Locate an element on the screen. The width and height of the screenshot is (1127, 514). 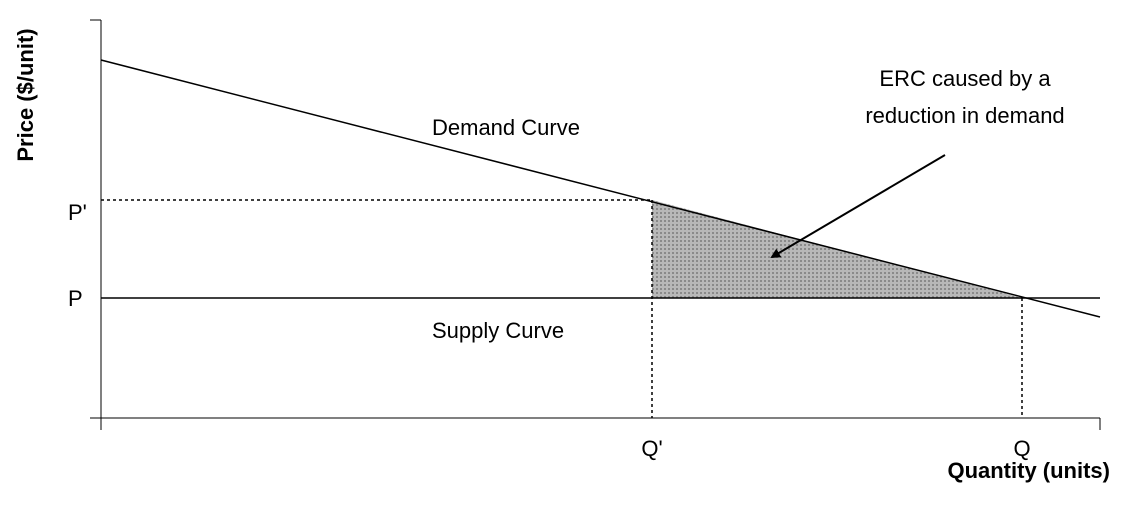
x-tick-label: Q is located at coordinates (1021, 448).